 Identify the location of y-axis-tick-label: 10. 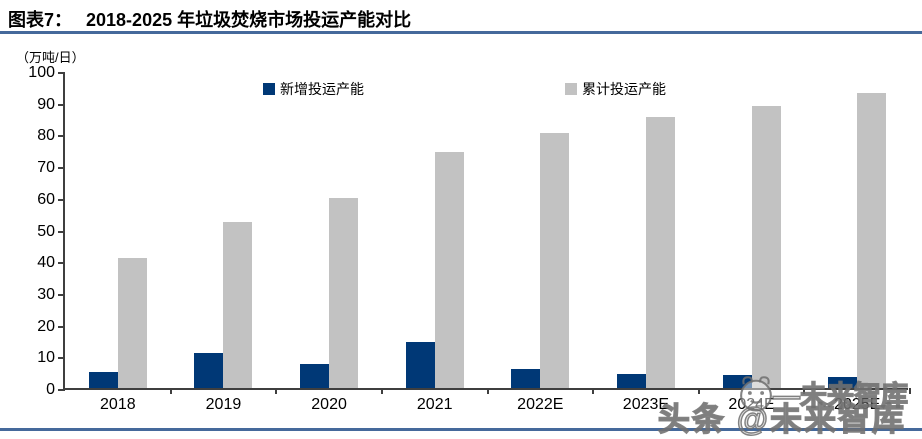
(46, 358).